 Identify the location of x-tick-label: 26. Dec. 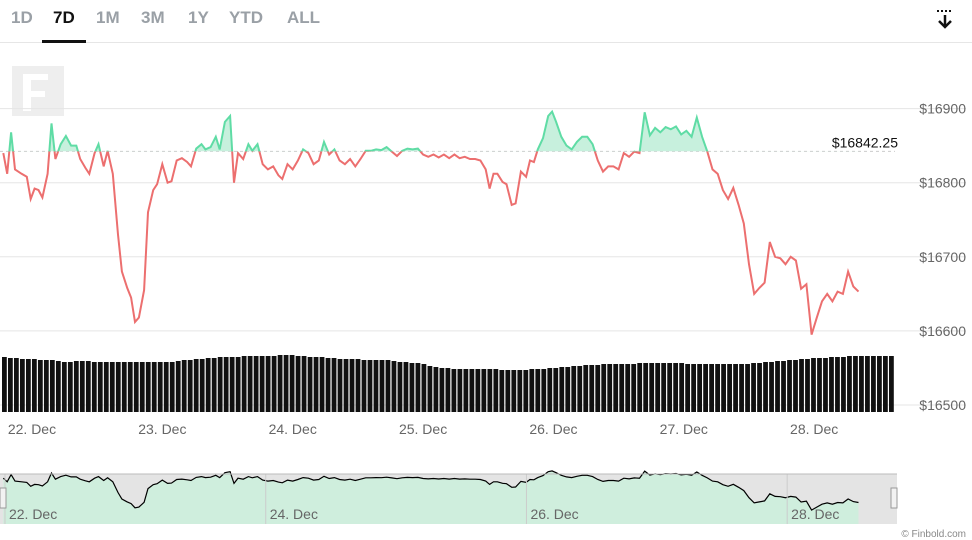
(553, 429).